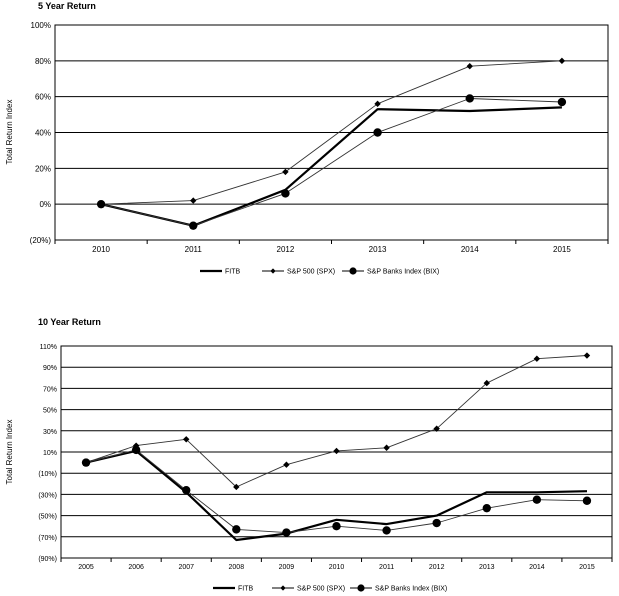 The image size is (619, 596). What do you see at coordinates (47, 559) in the screenshot?
I see `ten-year-y-tick-label: (90%)` at bounding box center [47, 559].